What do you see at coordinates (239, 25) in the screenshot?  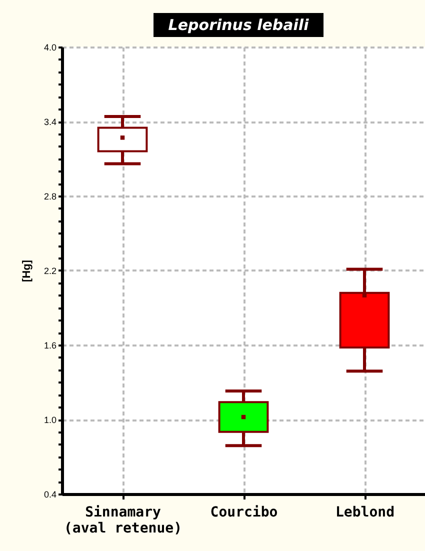 I see `chart-title: Leporinus lebaili` at bounding box center [239, 25].